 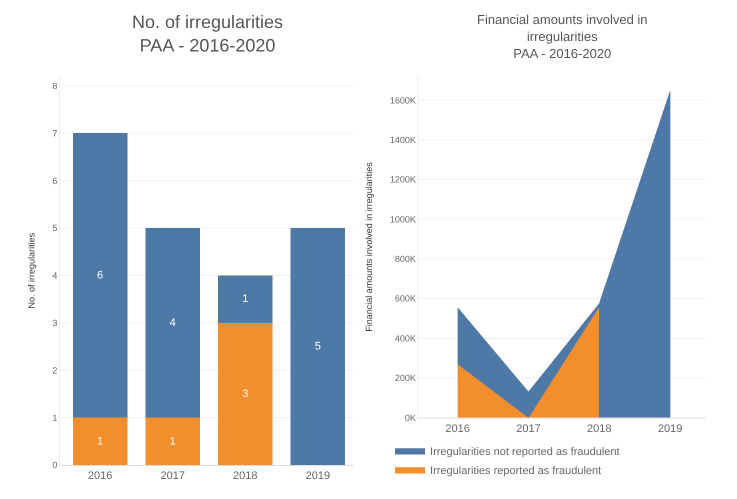 What do you see at coordinates (516, 470) in the screenshot?
I see `legend-label: Irregularities reported as fraudulent` at bounding box center [516, 470].